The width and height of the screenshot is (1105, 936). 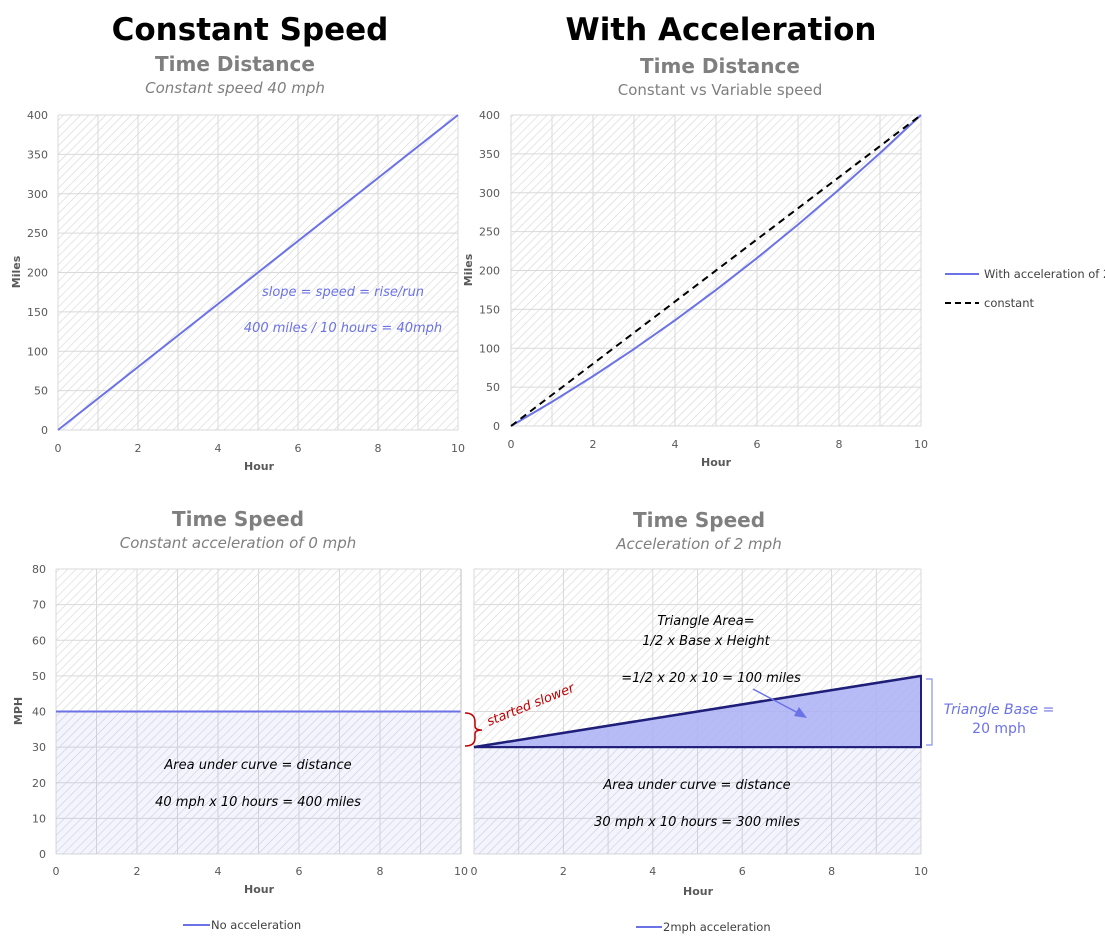 What do you see at coordinates (39, 605) in the screenshot?
I see `y-tick-label: 70` at bounding box center [39, 605].